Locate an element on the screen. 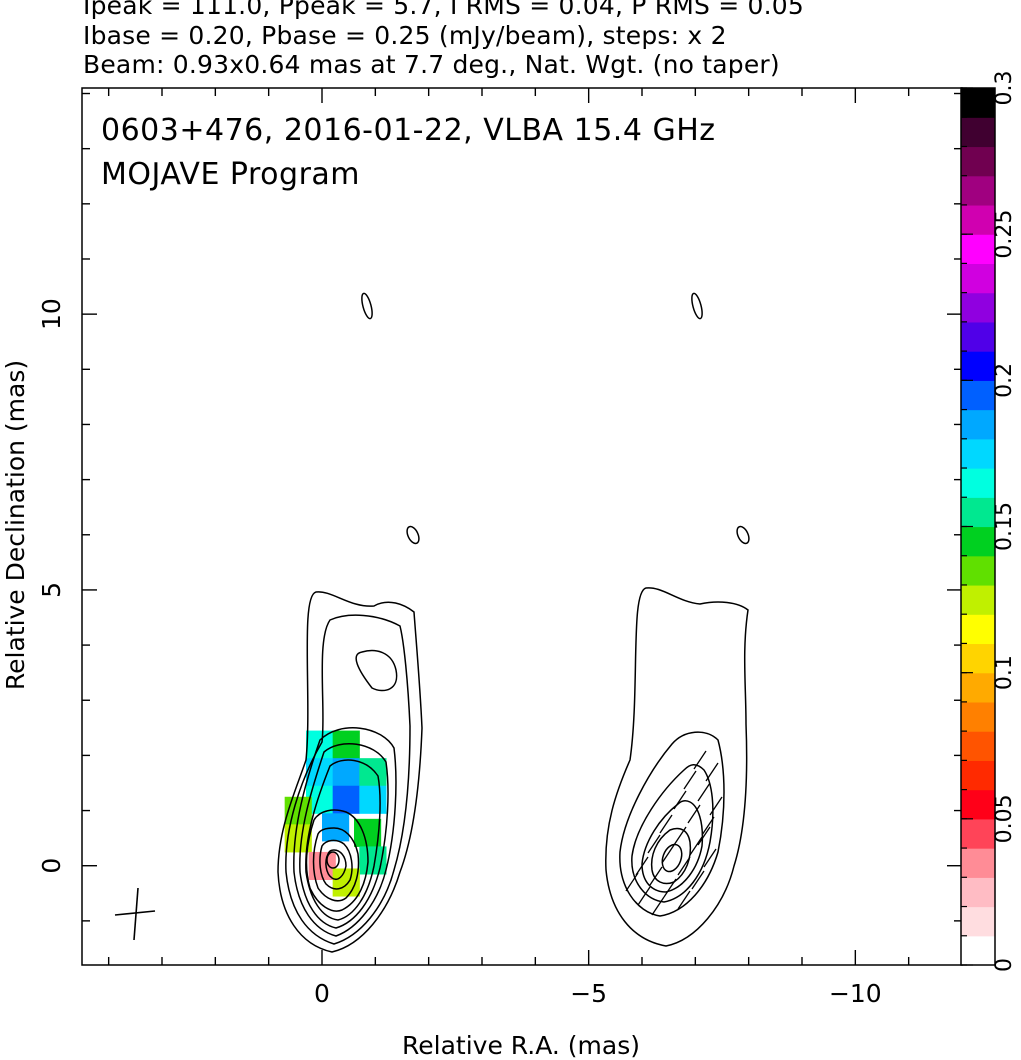  colorbar-ticks is located at coordinates (967, 526).